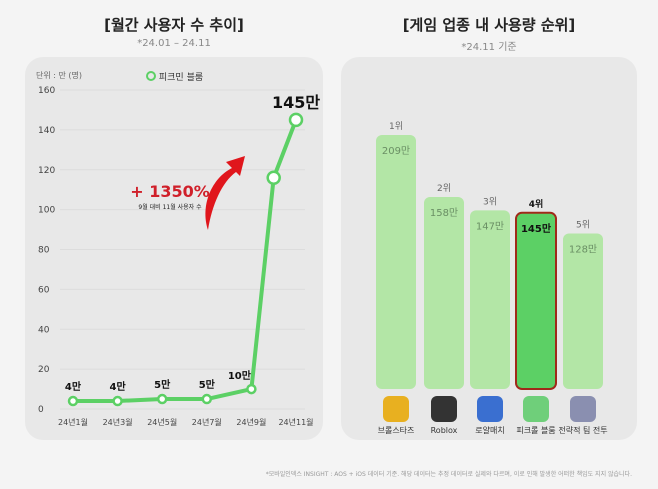  I want to click on annotation-subtext: 9월 대비 11월 사용자 수, so click(170, 207).